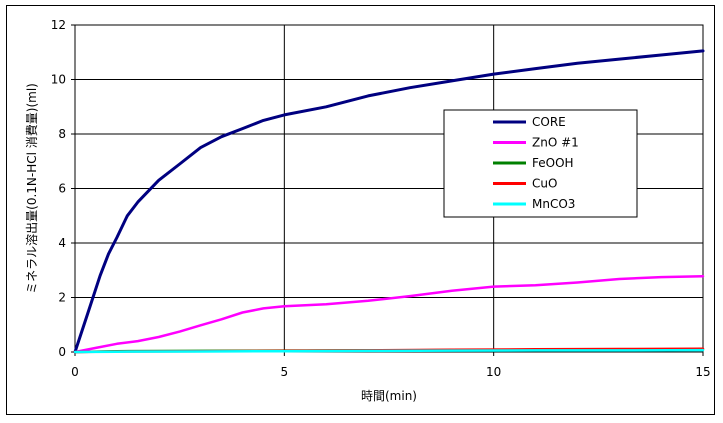 The width and height of the screenshot is (723, 423). Describe the element at coordinates (285, 372) in the screenshot. I see `x-tick-label: 5` at that location.